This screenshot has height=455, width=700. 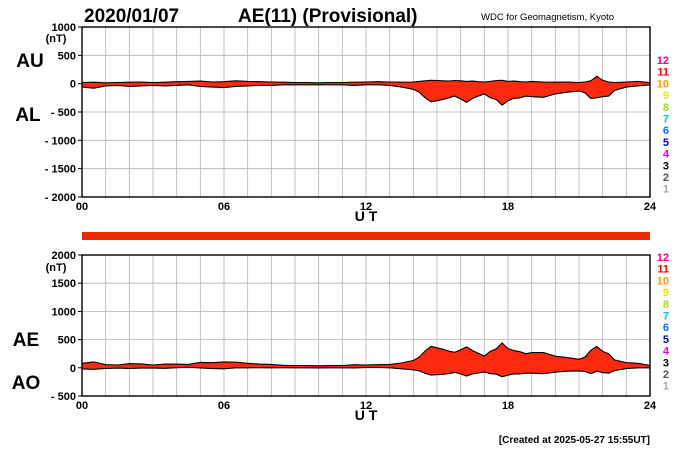 What do you see at coordinates (64, 256) in the screenshot?
I see `y-tick-label: 2000` at bounding box center [64, 256].